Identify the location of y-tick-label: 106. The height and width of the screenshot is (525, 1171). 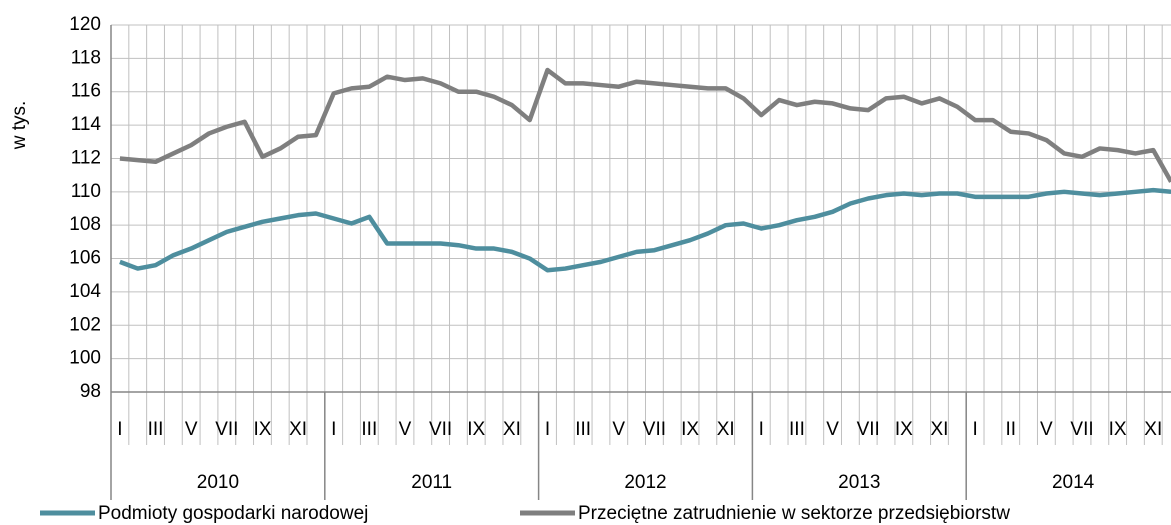
(85, 258).